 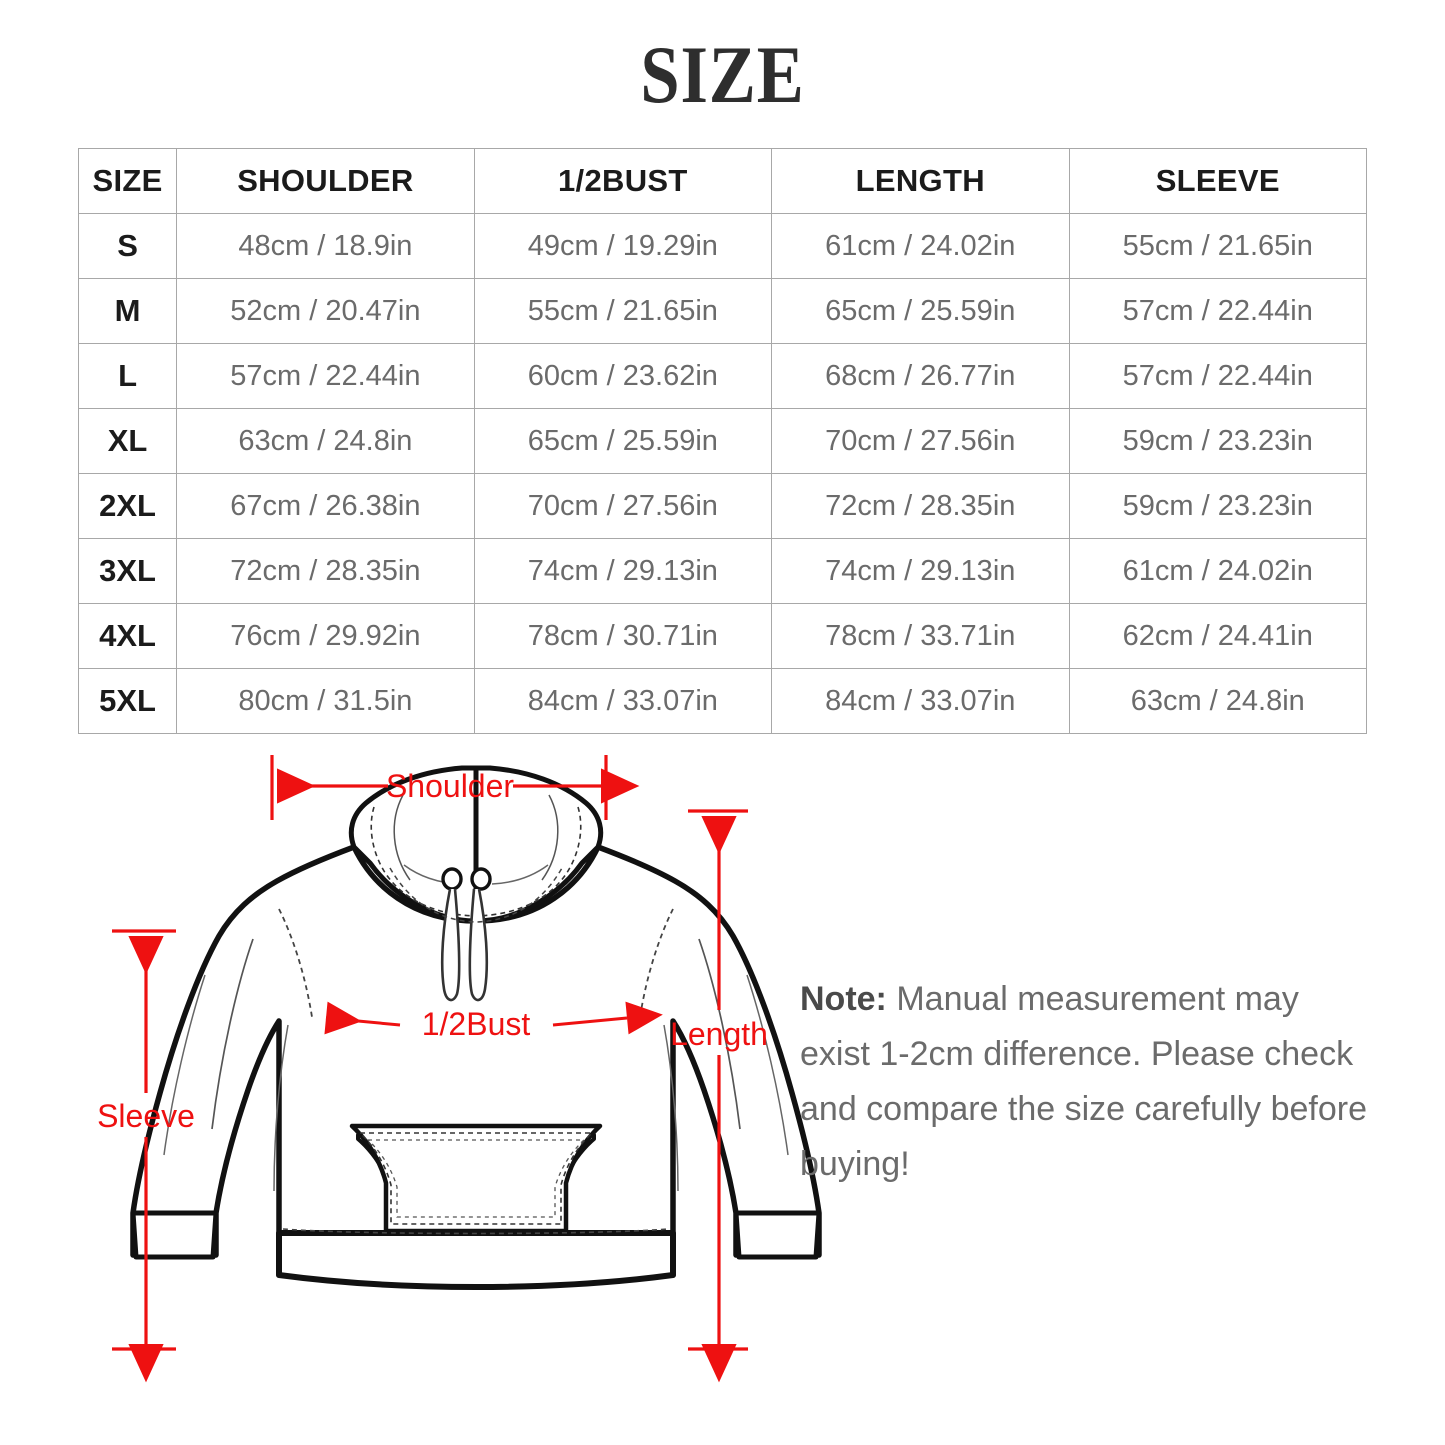 I want to click on cell-length: 84cm / 33.07in, so click(x=920, y=701).